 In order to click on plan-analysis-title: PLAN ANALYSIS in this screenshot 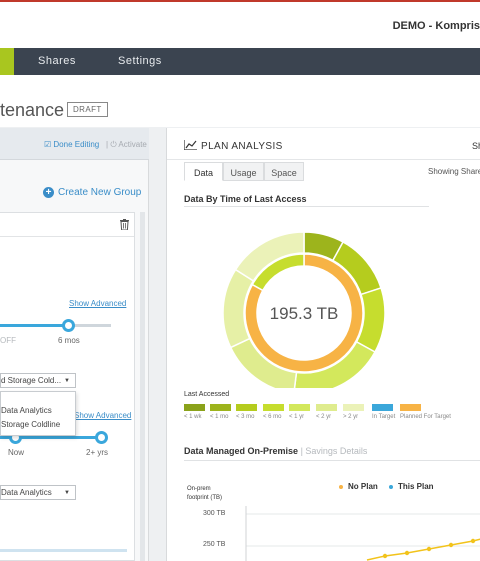, I will do `click(242, 146)`.